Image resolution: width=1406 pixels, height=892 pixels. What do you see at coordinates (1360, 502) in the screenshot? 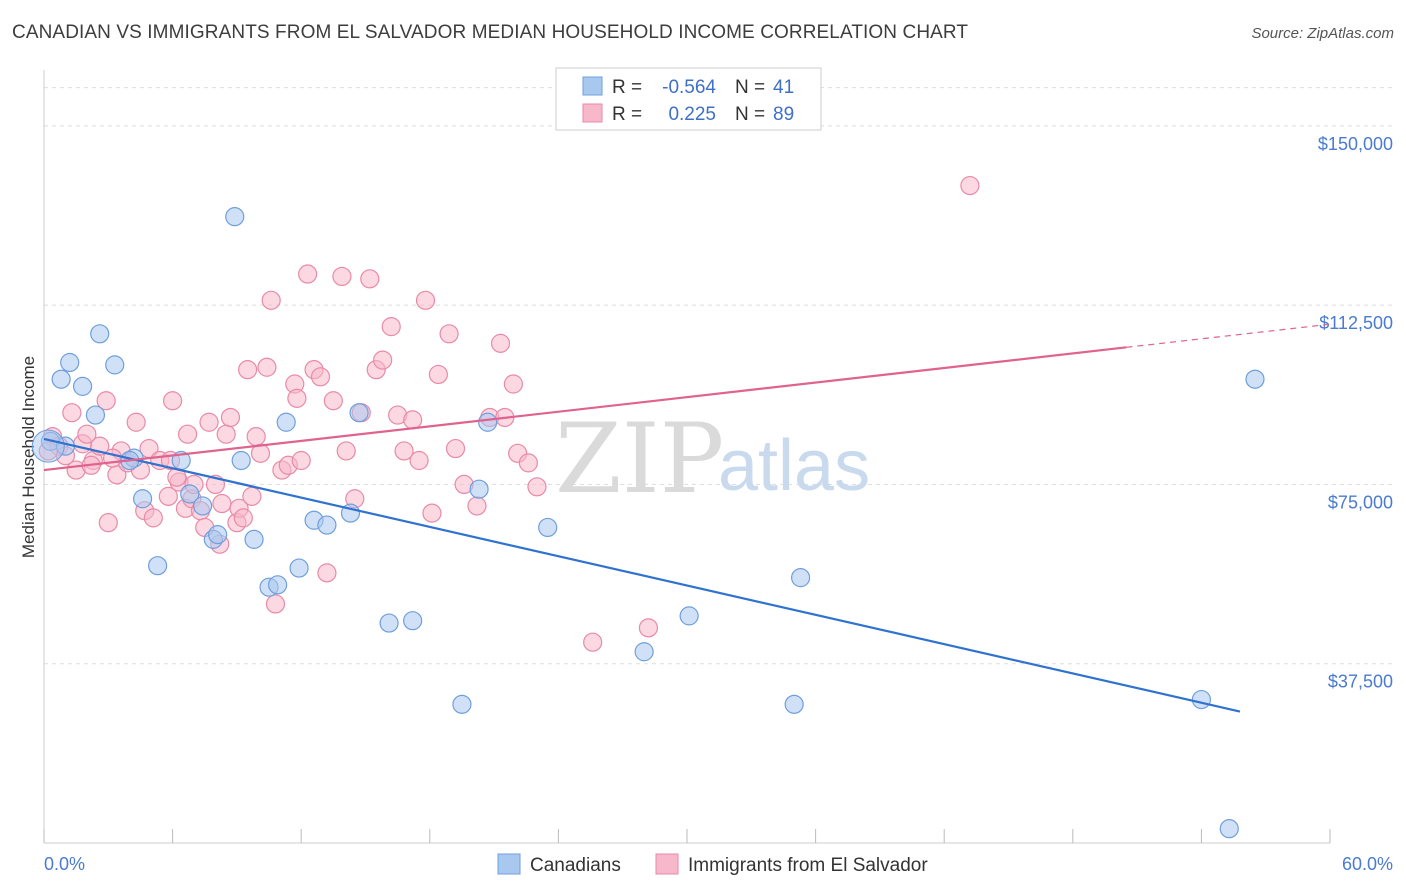
I see `y-tick-label-75000: $75,000` at bounding box center [1360, 502].